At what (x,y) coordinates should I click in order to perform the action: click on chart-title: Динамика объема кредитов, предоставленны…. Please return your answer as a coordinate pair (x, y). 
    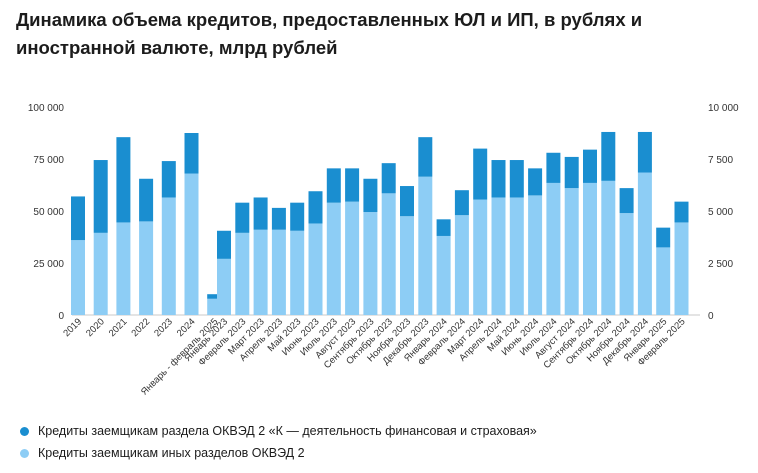
    Looking at the image, I should click on (329, 33).